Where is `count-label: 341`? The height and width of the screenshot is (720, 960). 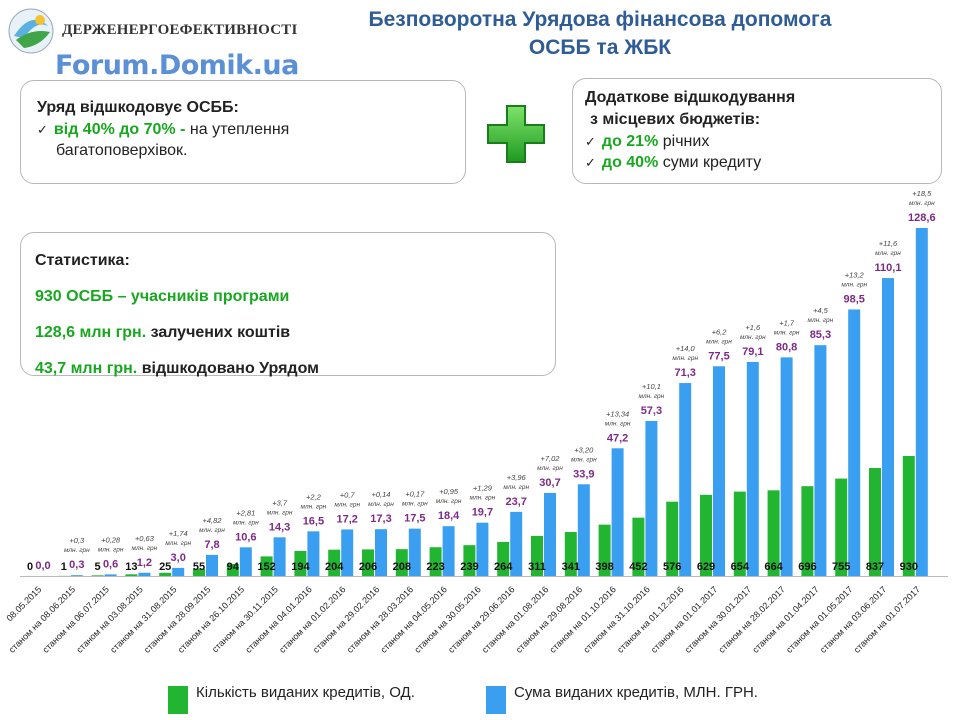
count-label: 341 is located at coordinates (571, 567).